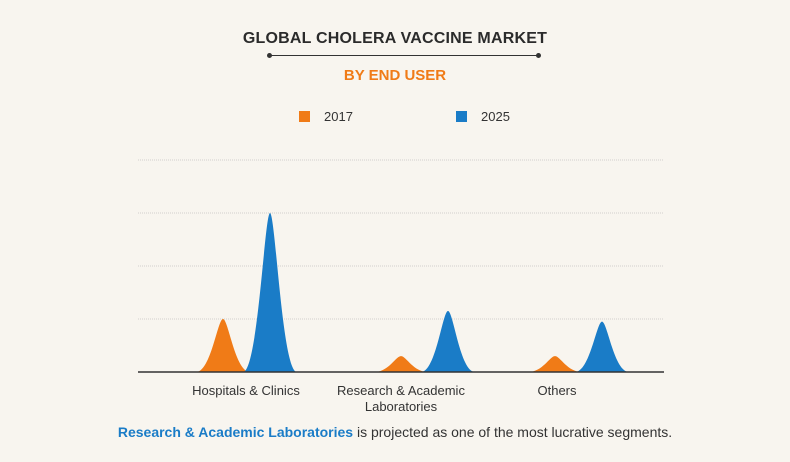  Describe the element at coordinates (338, 116) in the screenshot. I see `legend-label-2017: 2017` at that location.